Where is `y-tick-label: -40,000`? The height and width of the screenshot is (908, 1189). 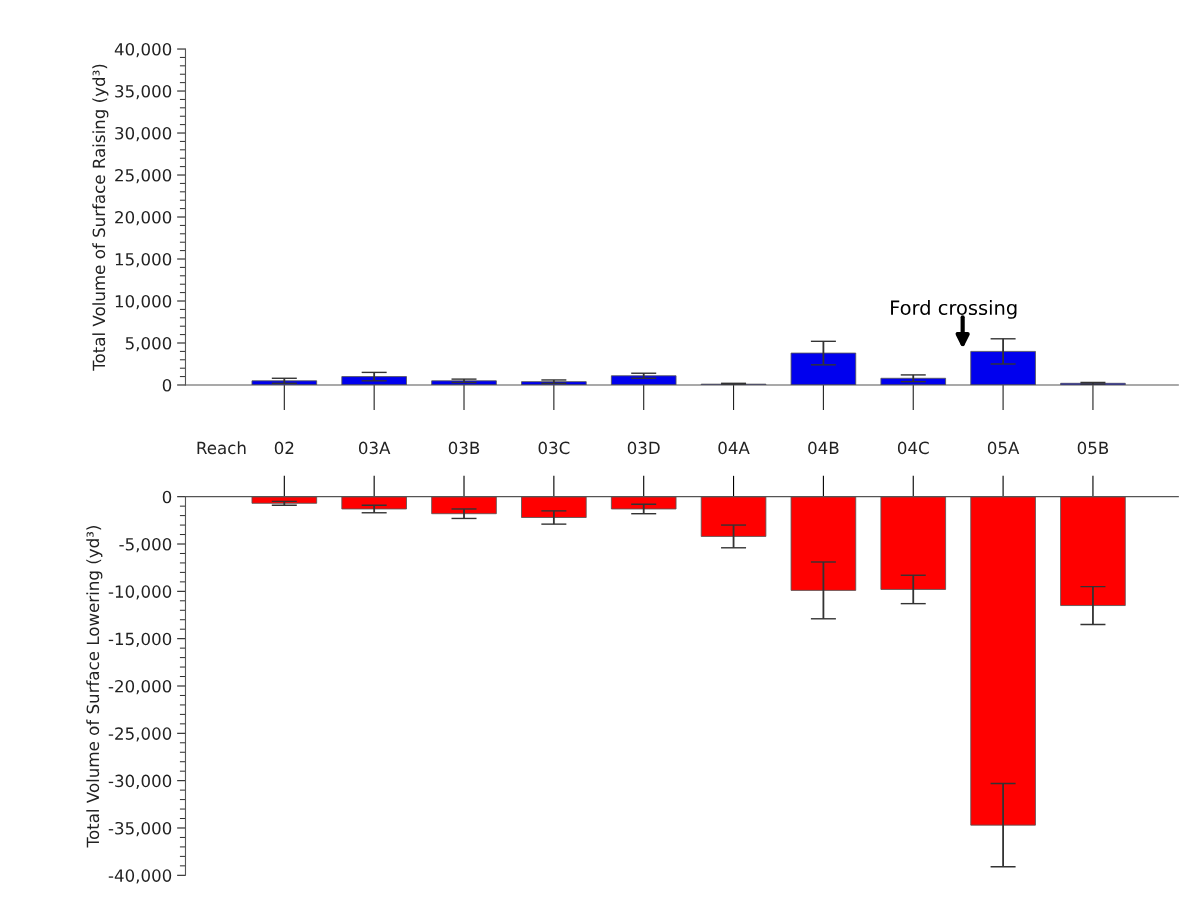 y-tick-label: -40,000 is located at coordinates (140, 876).